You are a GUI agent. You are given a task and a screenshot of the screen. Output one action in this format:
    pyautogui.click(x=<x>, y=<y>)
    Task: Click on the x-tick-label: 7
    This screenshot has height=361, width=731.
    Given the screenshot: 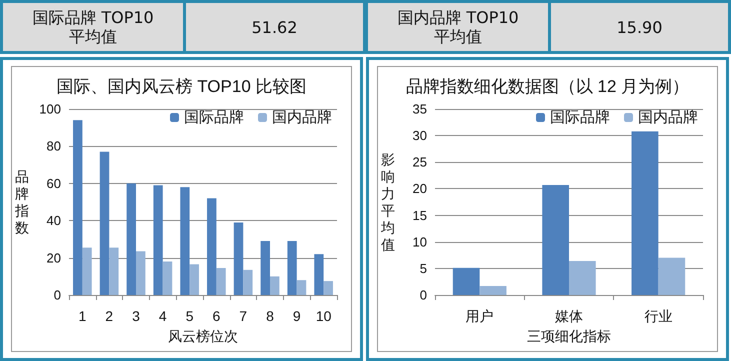 What is the action you would take?
    pyautogui.click(x=243, y=316)
    